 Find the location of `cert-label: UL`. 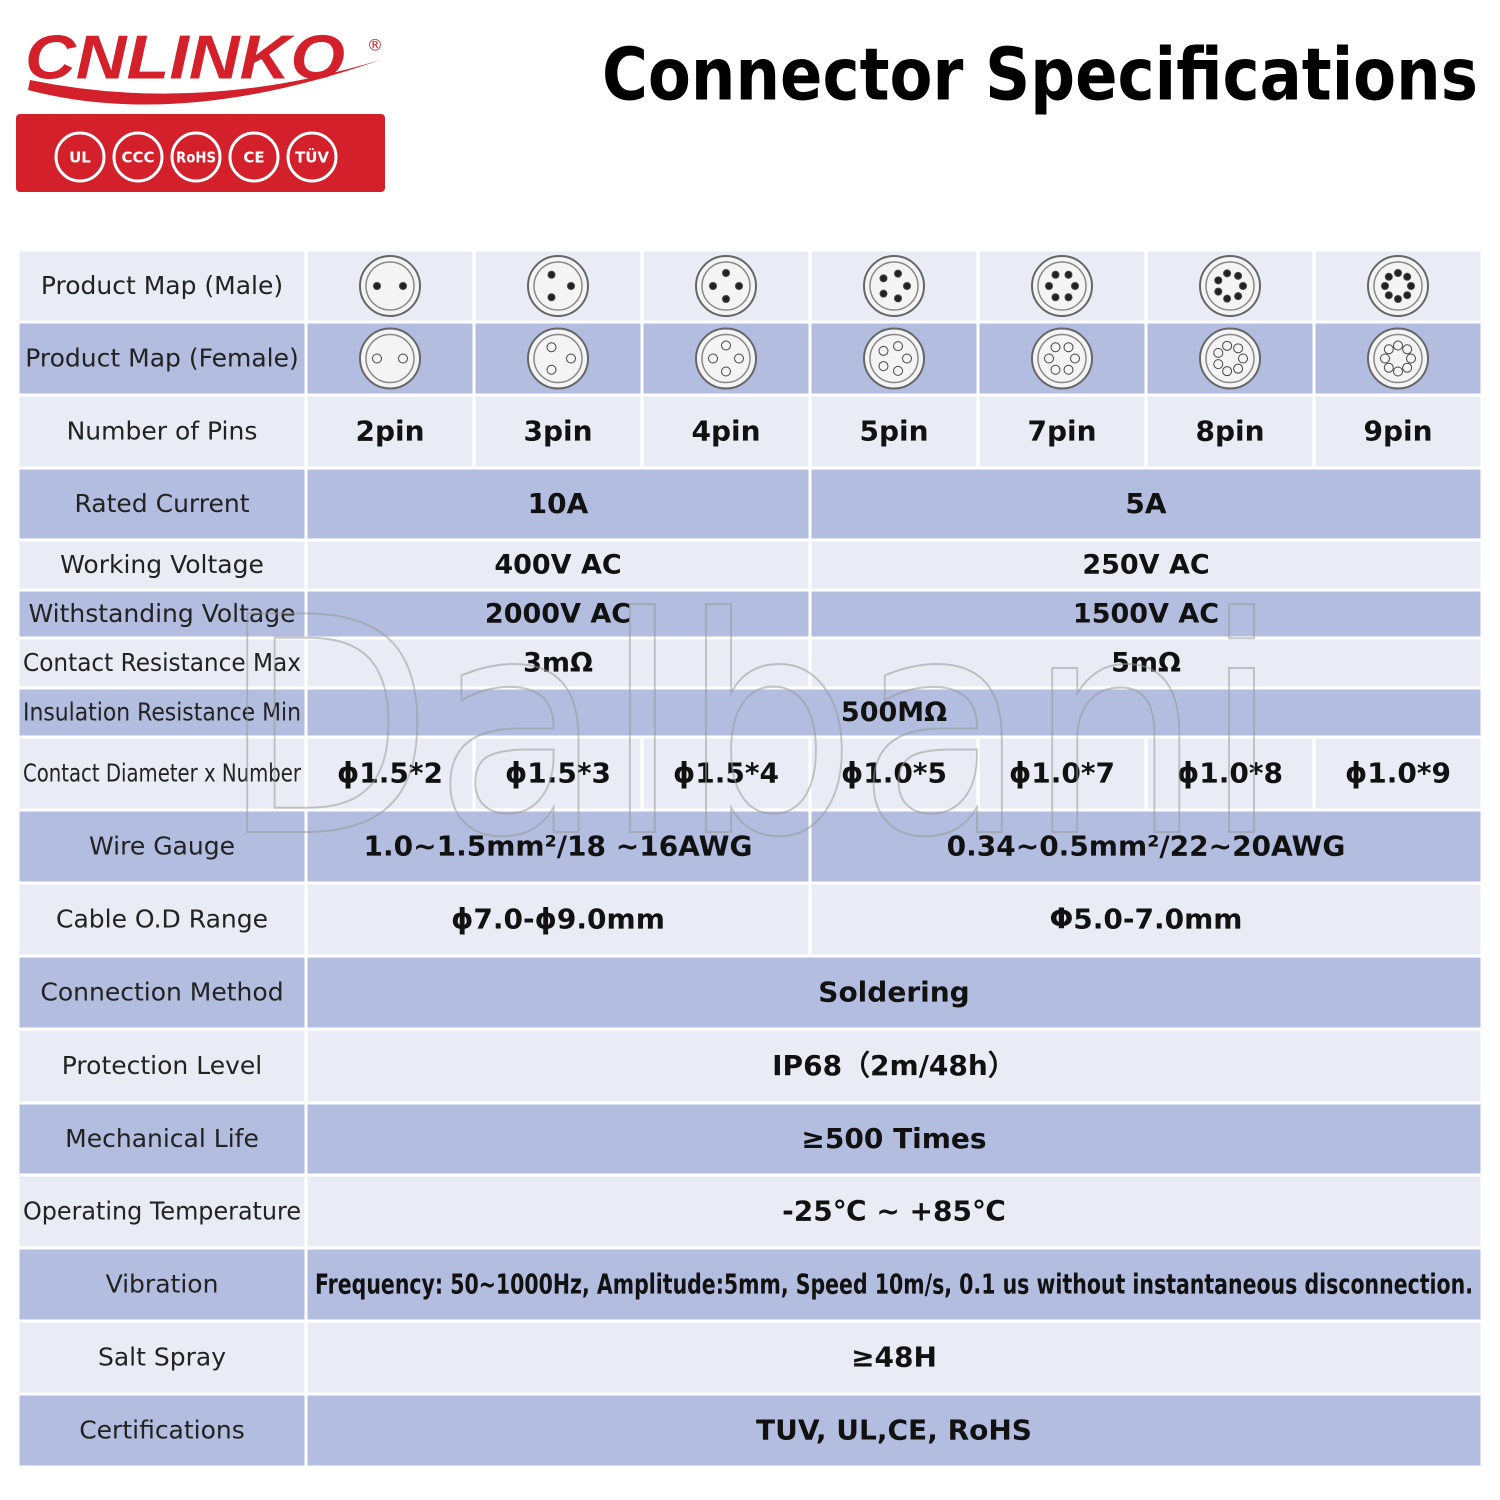

cert-label: UL is located at coordinates (80, 158).